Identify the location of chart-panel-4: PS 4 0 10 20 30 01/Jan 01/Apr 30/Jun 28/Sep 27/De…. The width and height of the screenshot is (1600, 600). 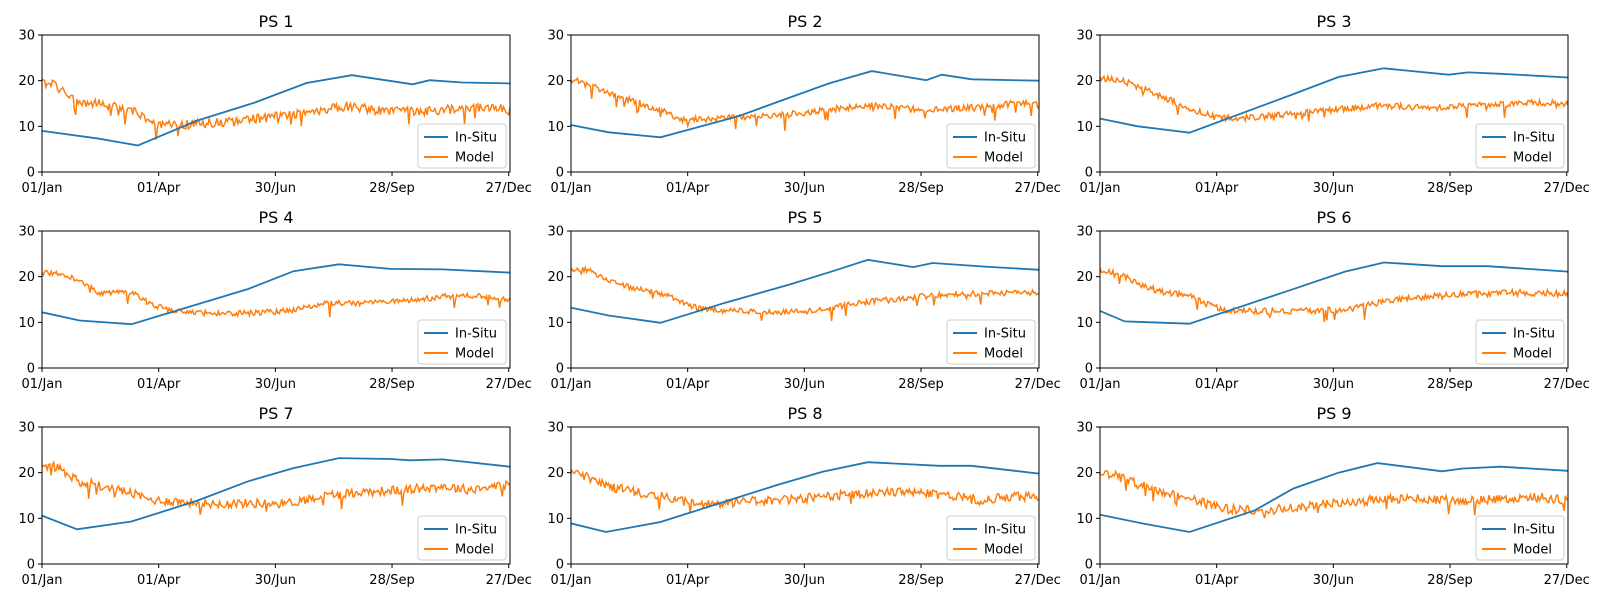
(274, 300).